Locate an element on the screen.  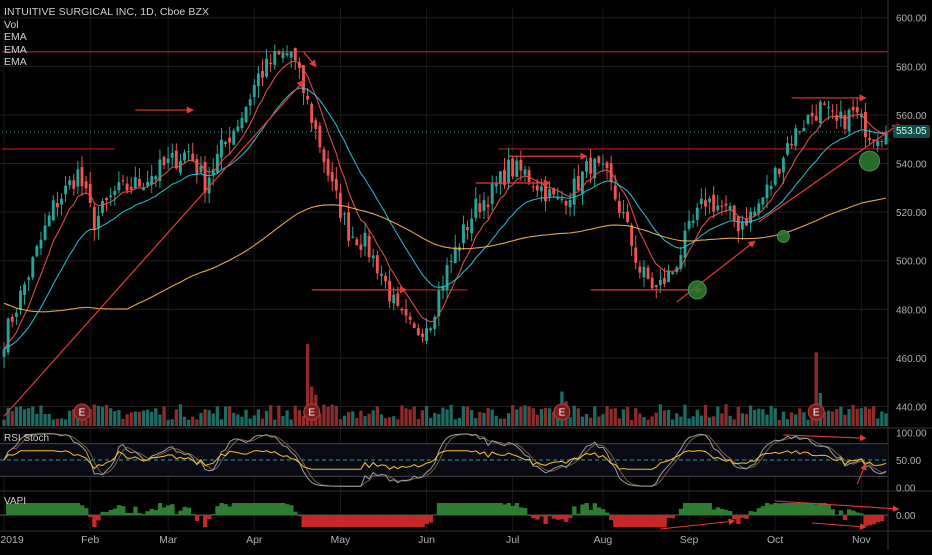
legend-study-ema-2: EMA is located at coordinates (15, 49).